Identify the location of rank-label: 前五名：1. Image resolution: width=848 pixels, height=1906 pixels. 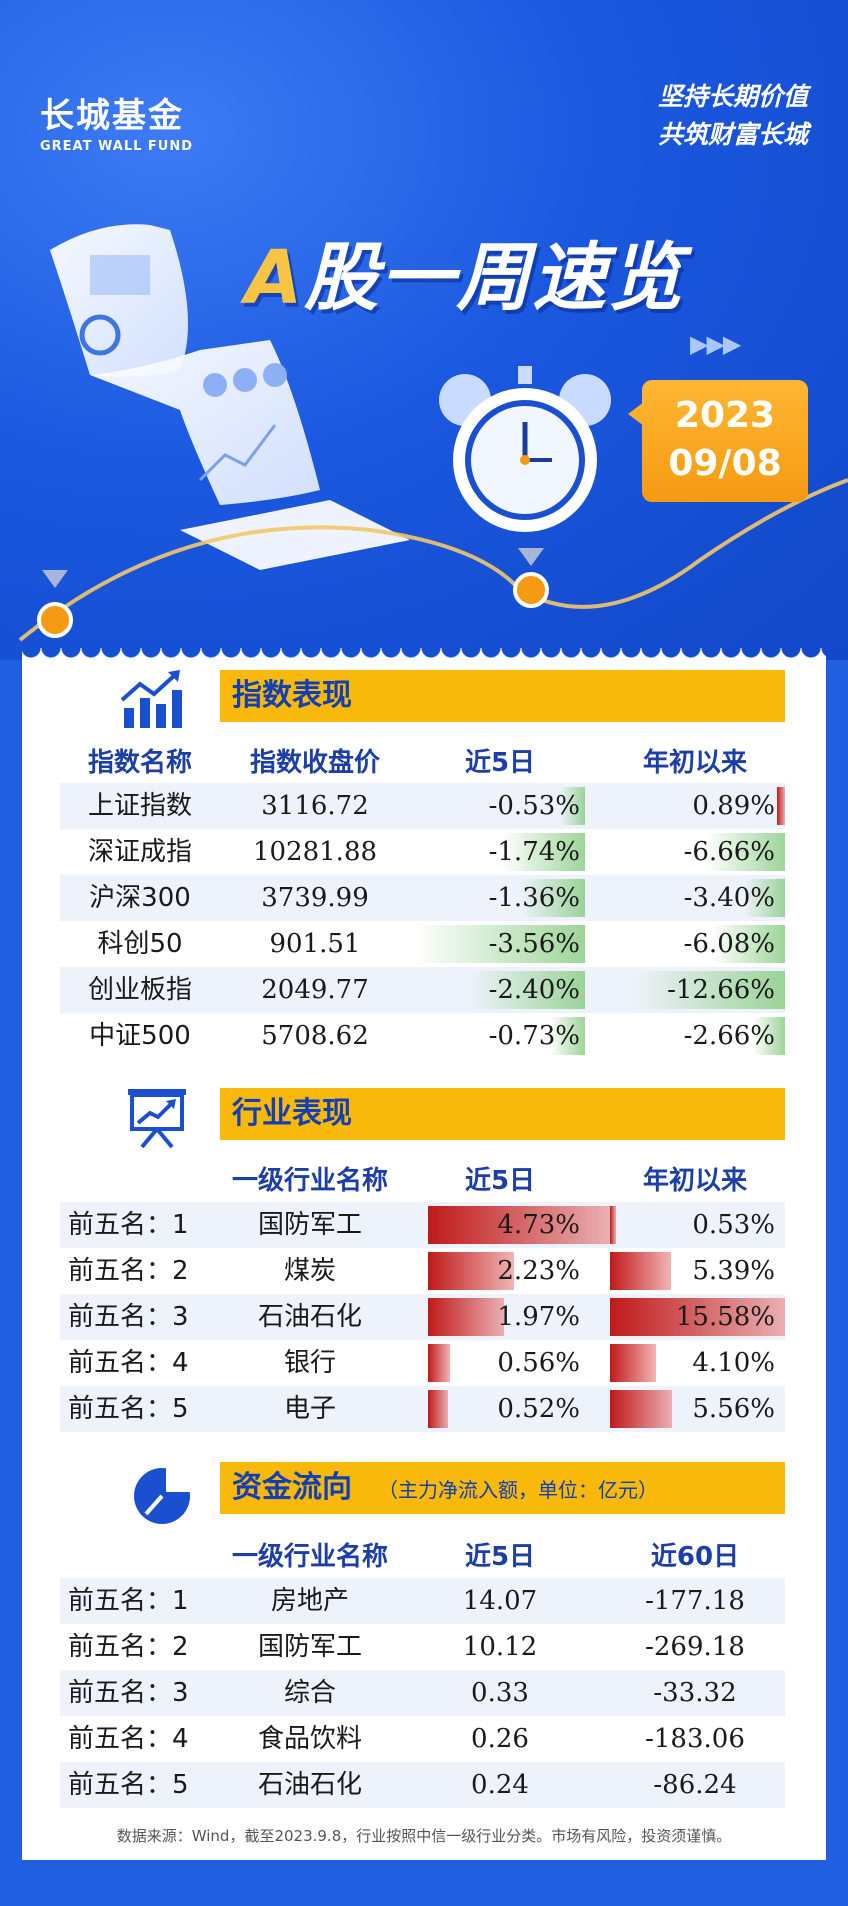
(128, 1225).